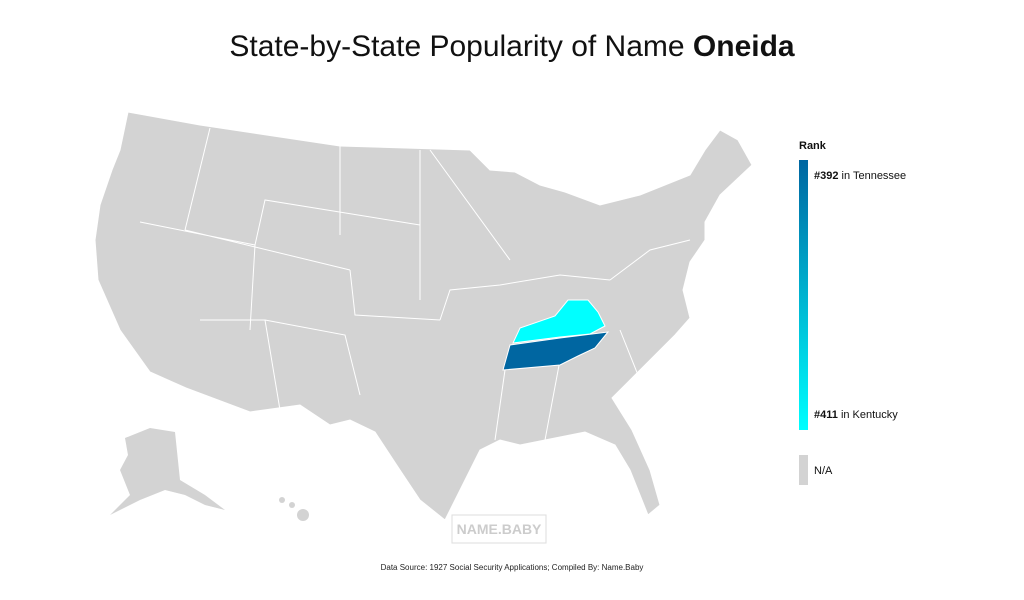 This screenshot has height=600, width=1024. I want to click on legend-na-swatch, so click(803, 470).